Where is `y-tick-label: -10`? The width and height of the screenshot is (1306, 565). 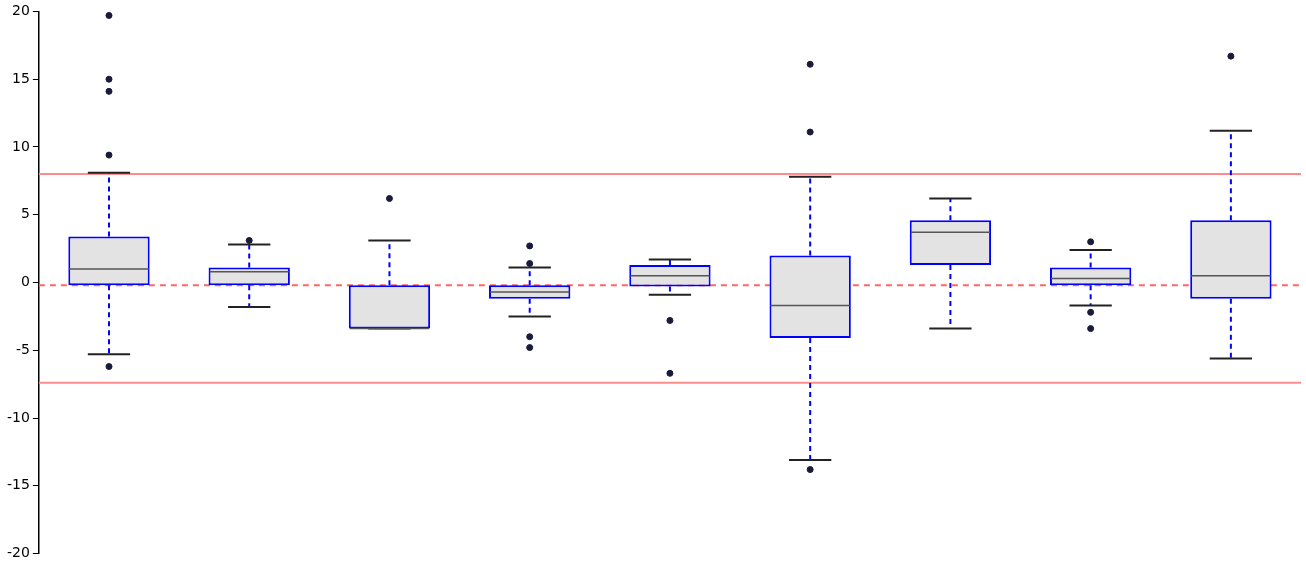
y-tick-label: -10 is located at coordinates (18, 416).